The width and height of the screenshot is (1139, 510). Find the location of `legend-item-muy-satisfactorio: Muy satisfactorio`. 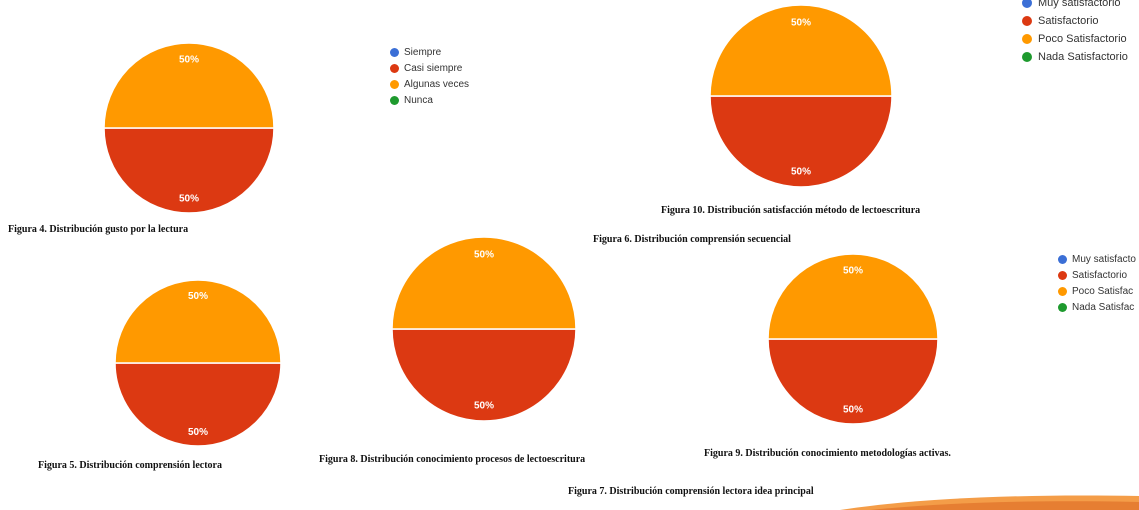

legend-item-muy-satisfactorio: Muy satisfactorio is located at coordinates (1075, 6).